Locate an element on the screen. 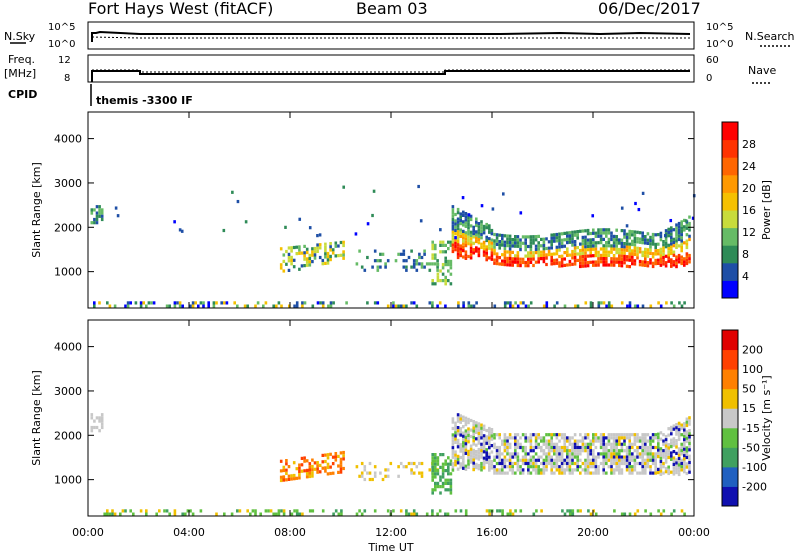 Image resolution: width=800 pixels, height=554 pixels. ytick-label: 4000 is located at coordinates (68, 347).